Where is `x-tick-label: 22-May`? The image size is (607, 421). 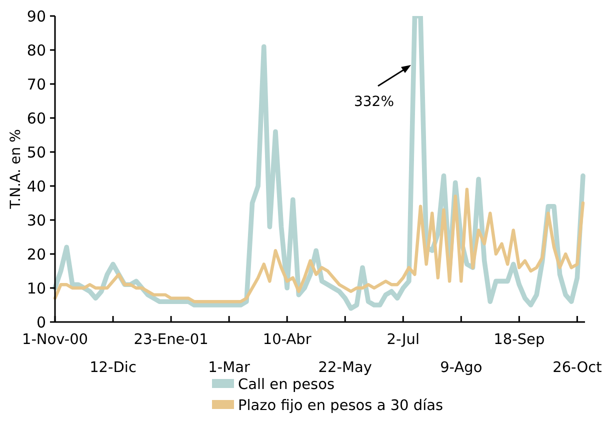 x-tick-label: 22-May is located at coordinates (345, 368).